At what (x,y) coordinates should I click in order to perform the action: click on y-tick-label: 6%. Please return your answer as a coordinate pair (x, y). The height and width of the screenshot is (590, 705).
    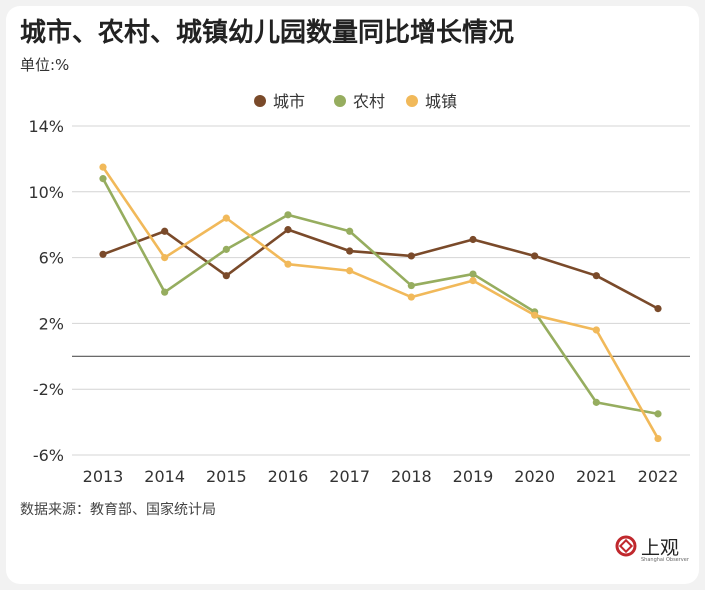
    Looking at the image, I should click on (51, 258).